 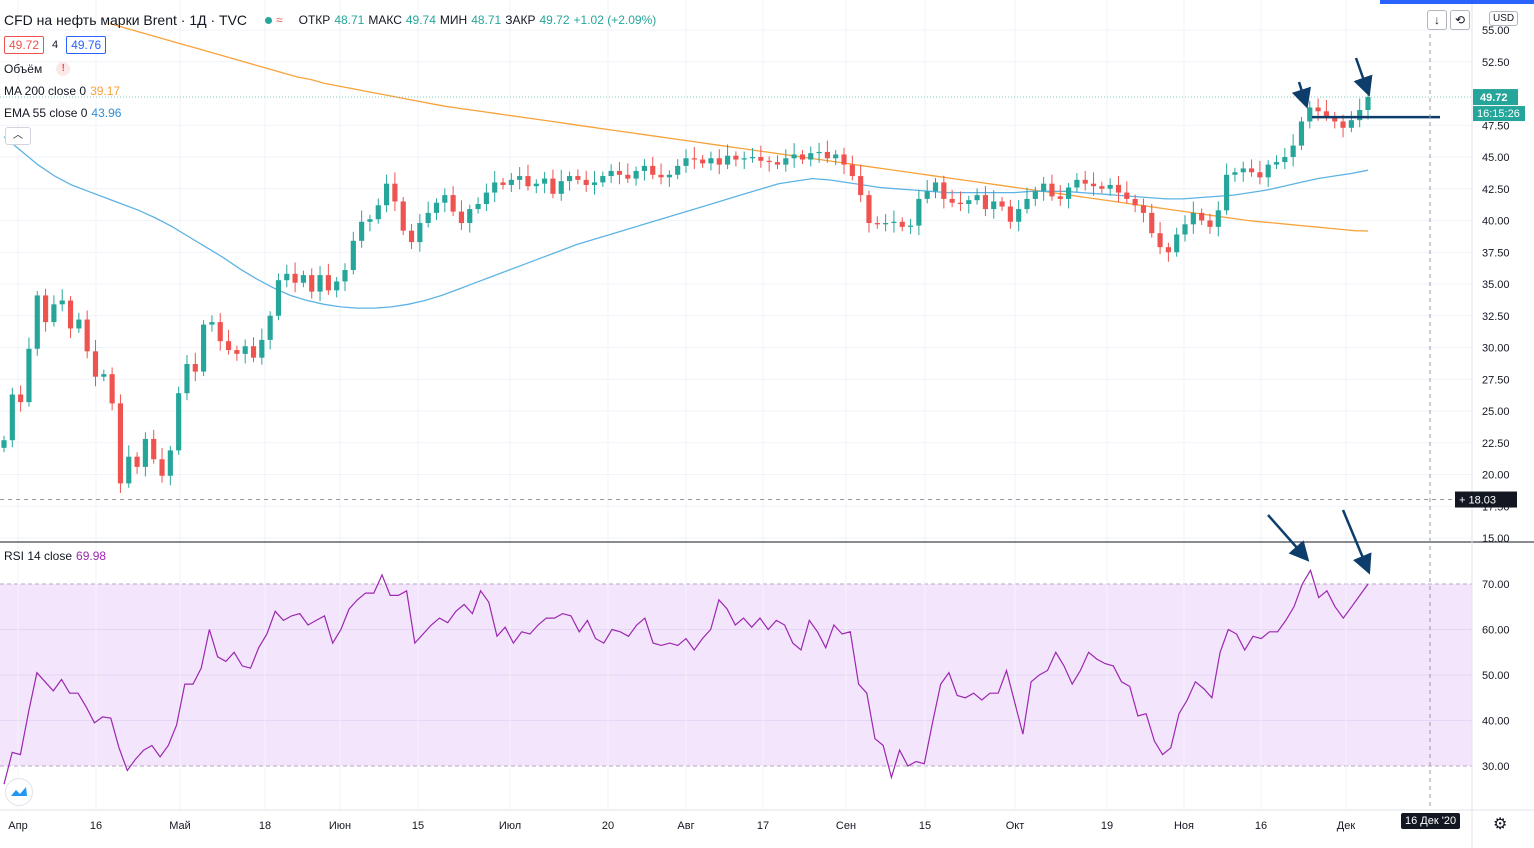 What do you see at coordinates (1504, 18) in the screenshot?
I see `currency-button: USD` at bounding box center [1504, 18].